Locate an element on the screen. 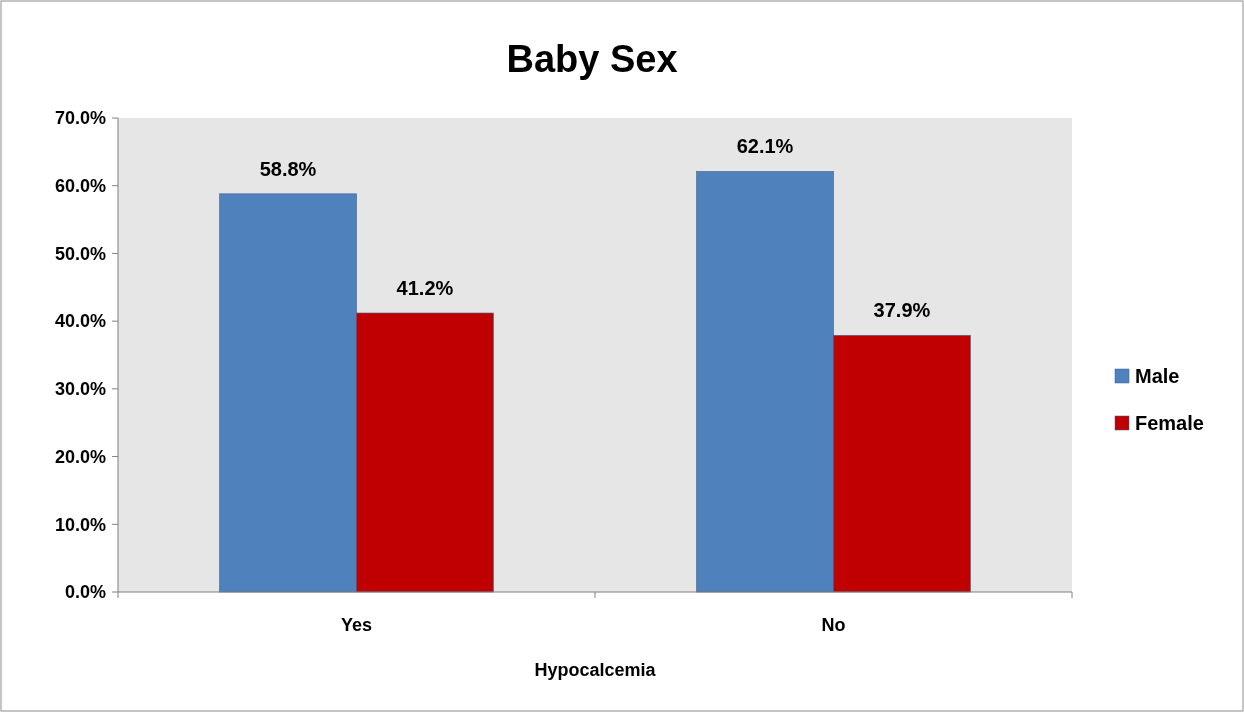  chart-title: Baby Sex is located at coordinates (592, 59).